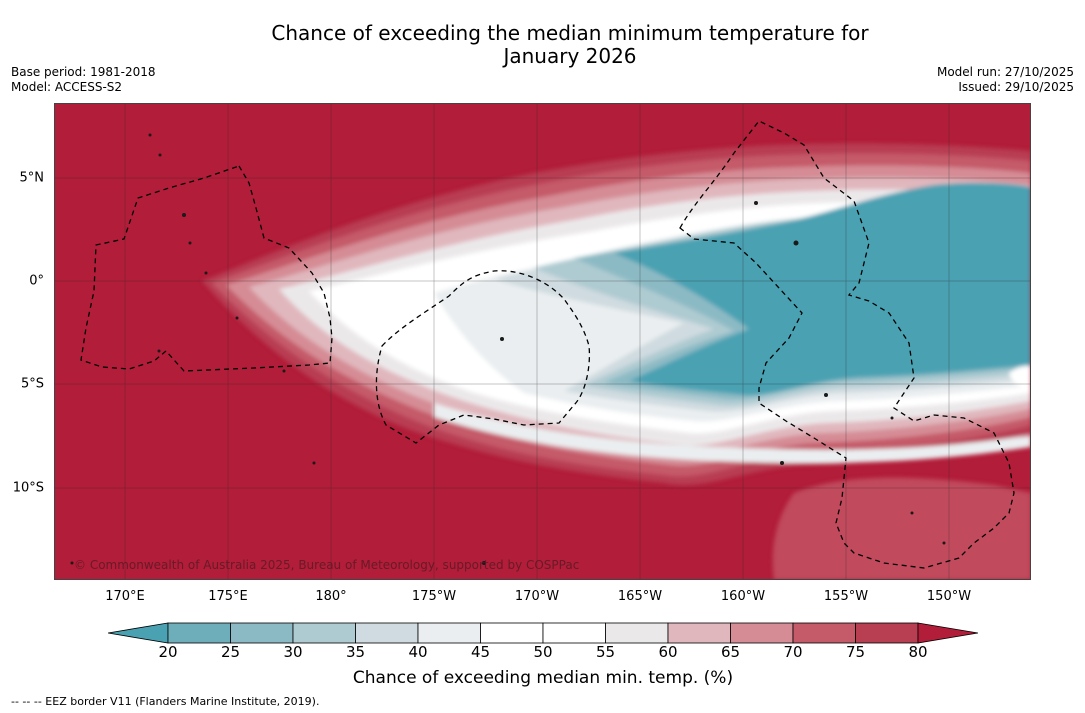  I want to click on lat-label: 5°N, so click(32, 178).